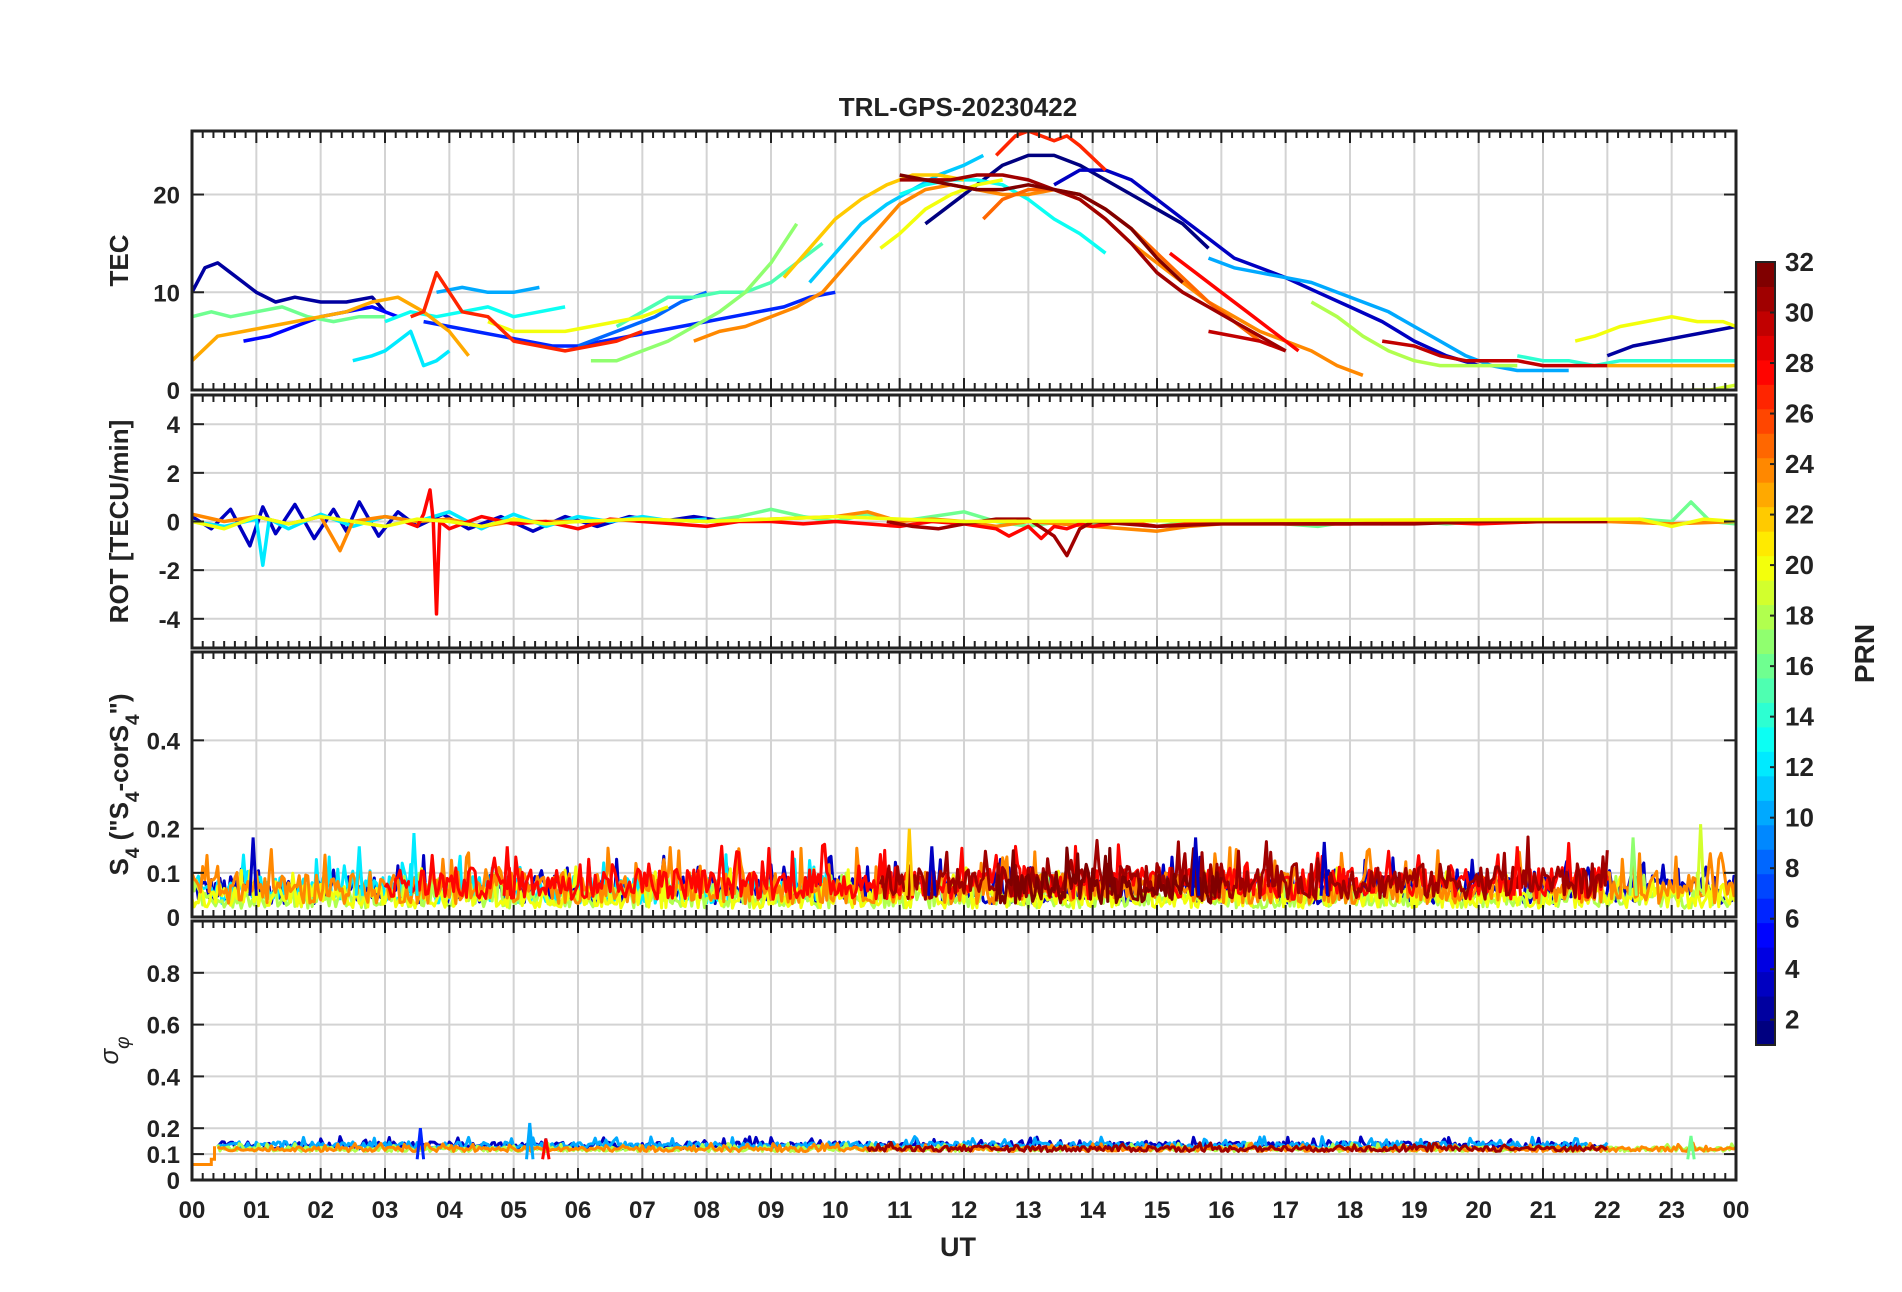 The width and height of the screenshot is (1902, 1292). I want to click on x-tick-label: 14, so click(1092, 1210).